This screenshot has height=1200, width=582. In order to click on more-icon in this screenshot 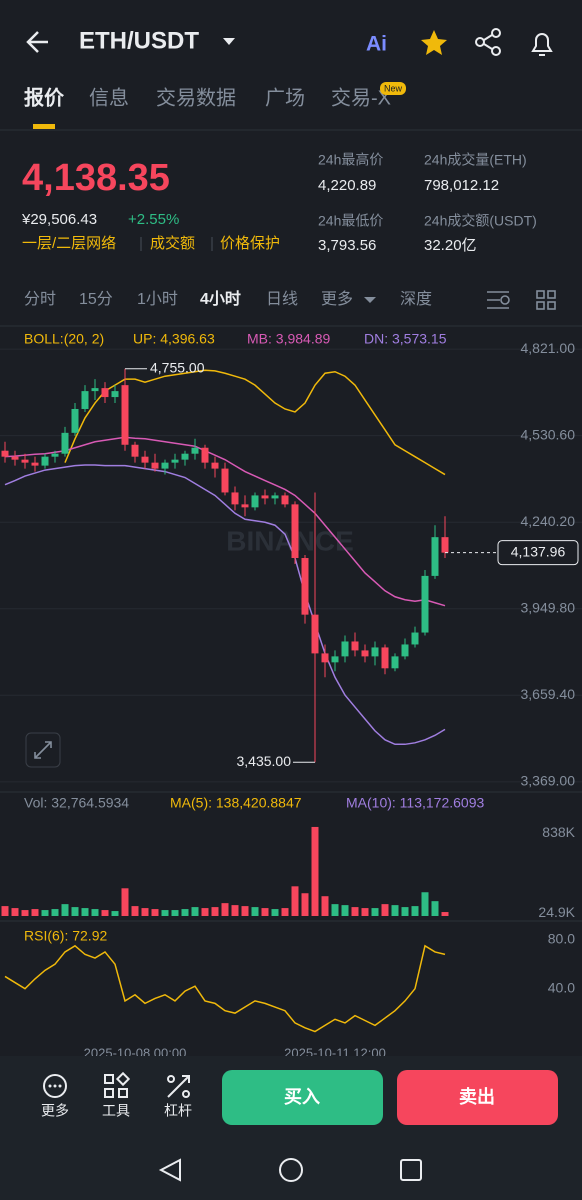, I will do `click(55, 1086)`.